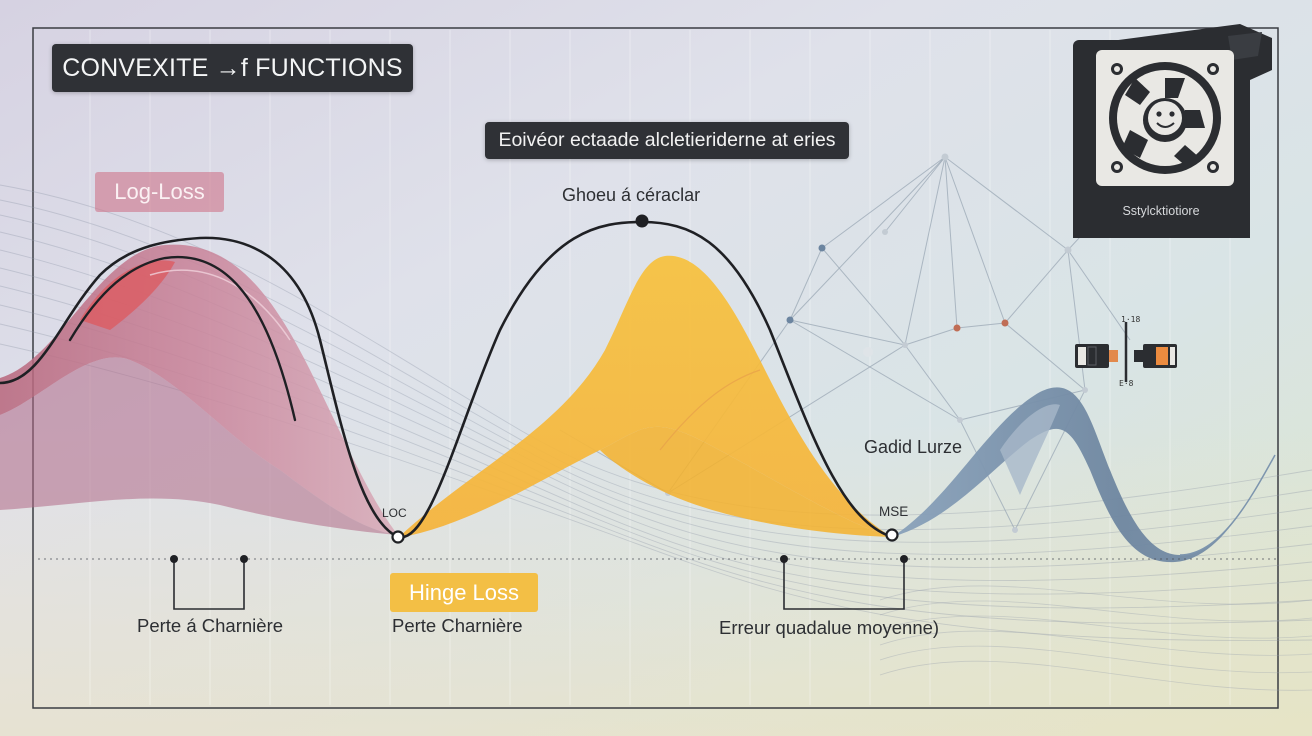 This screenshot has width=1312, height=736. I want to click on fuse-bottom-label: E·8, so click(1126, 383).